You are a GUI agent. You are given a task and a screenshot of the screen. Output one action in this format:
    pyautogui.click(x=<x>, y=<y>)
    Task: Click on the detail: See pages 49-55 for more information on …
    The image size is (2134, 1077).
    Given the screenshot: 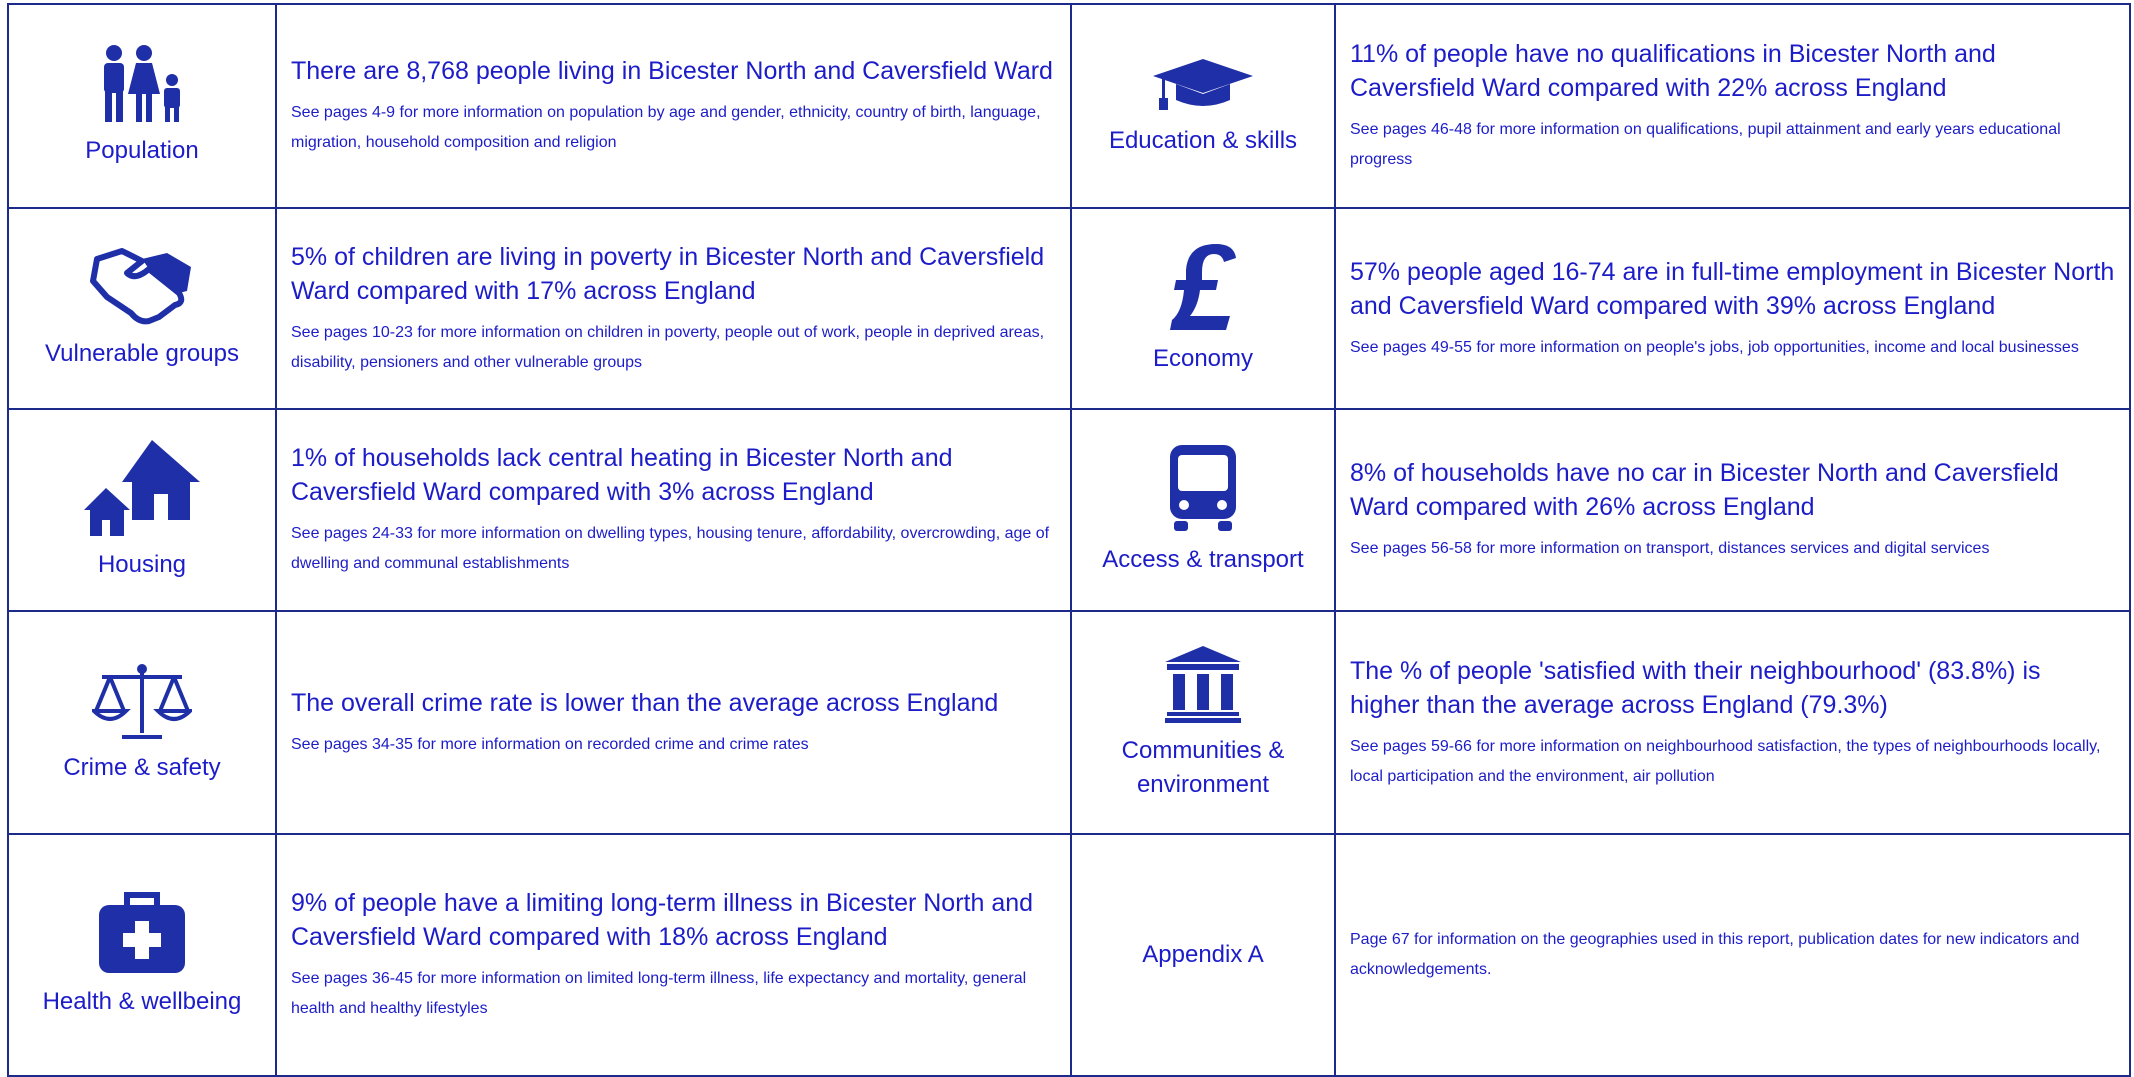 What is the action you would take?
    pyautogui.click(x=1714, y=347)
    